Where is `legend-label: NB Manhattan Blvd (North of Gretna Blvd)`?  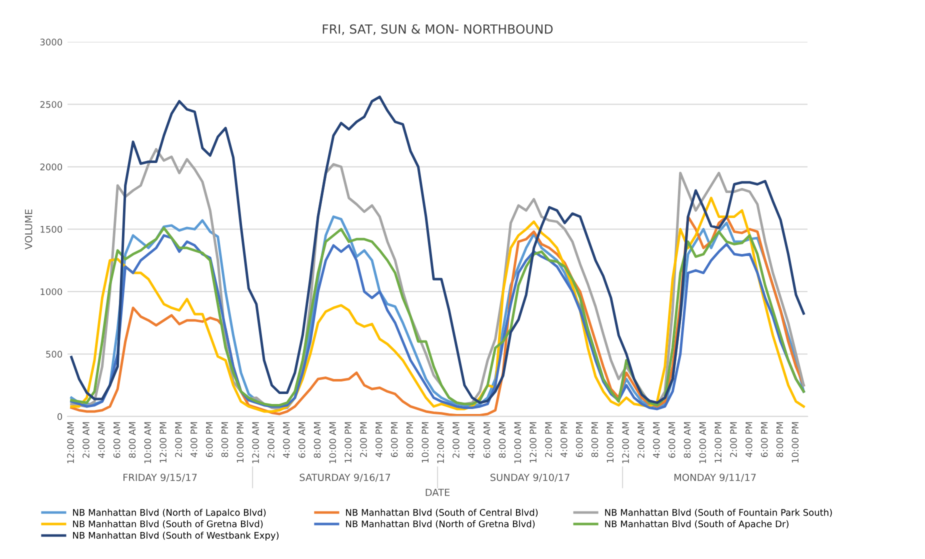 legend-label: NB Manhattan Blvd (North of Gretna Blvd) is located at coordinates (440, 524).